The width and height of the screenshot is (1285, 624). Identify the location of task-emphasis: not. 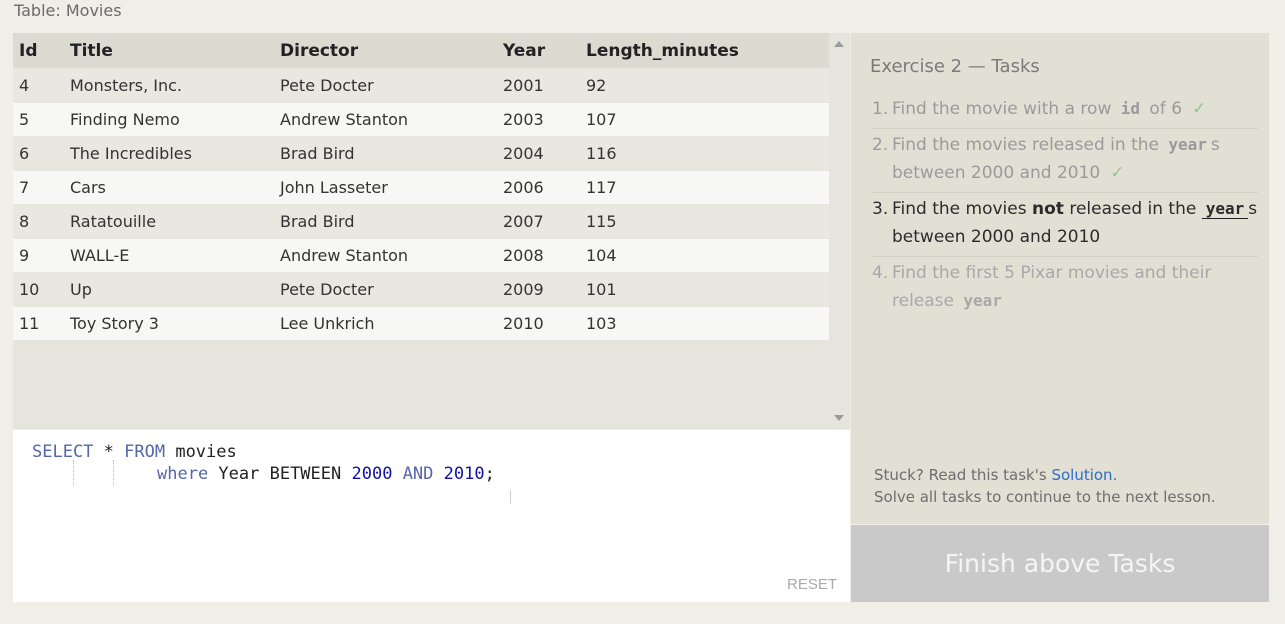
(1048, 209).